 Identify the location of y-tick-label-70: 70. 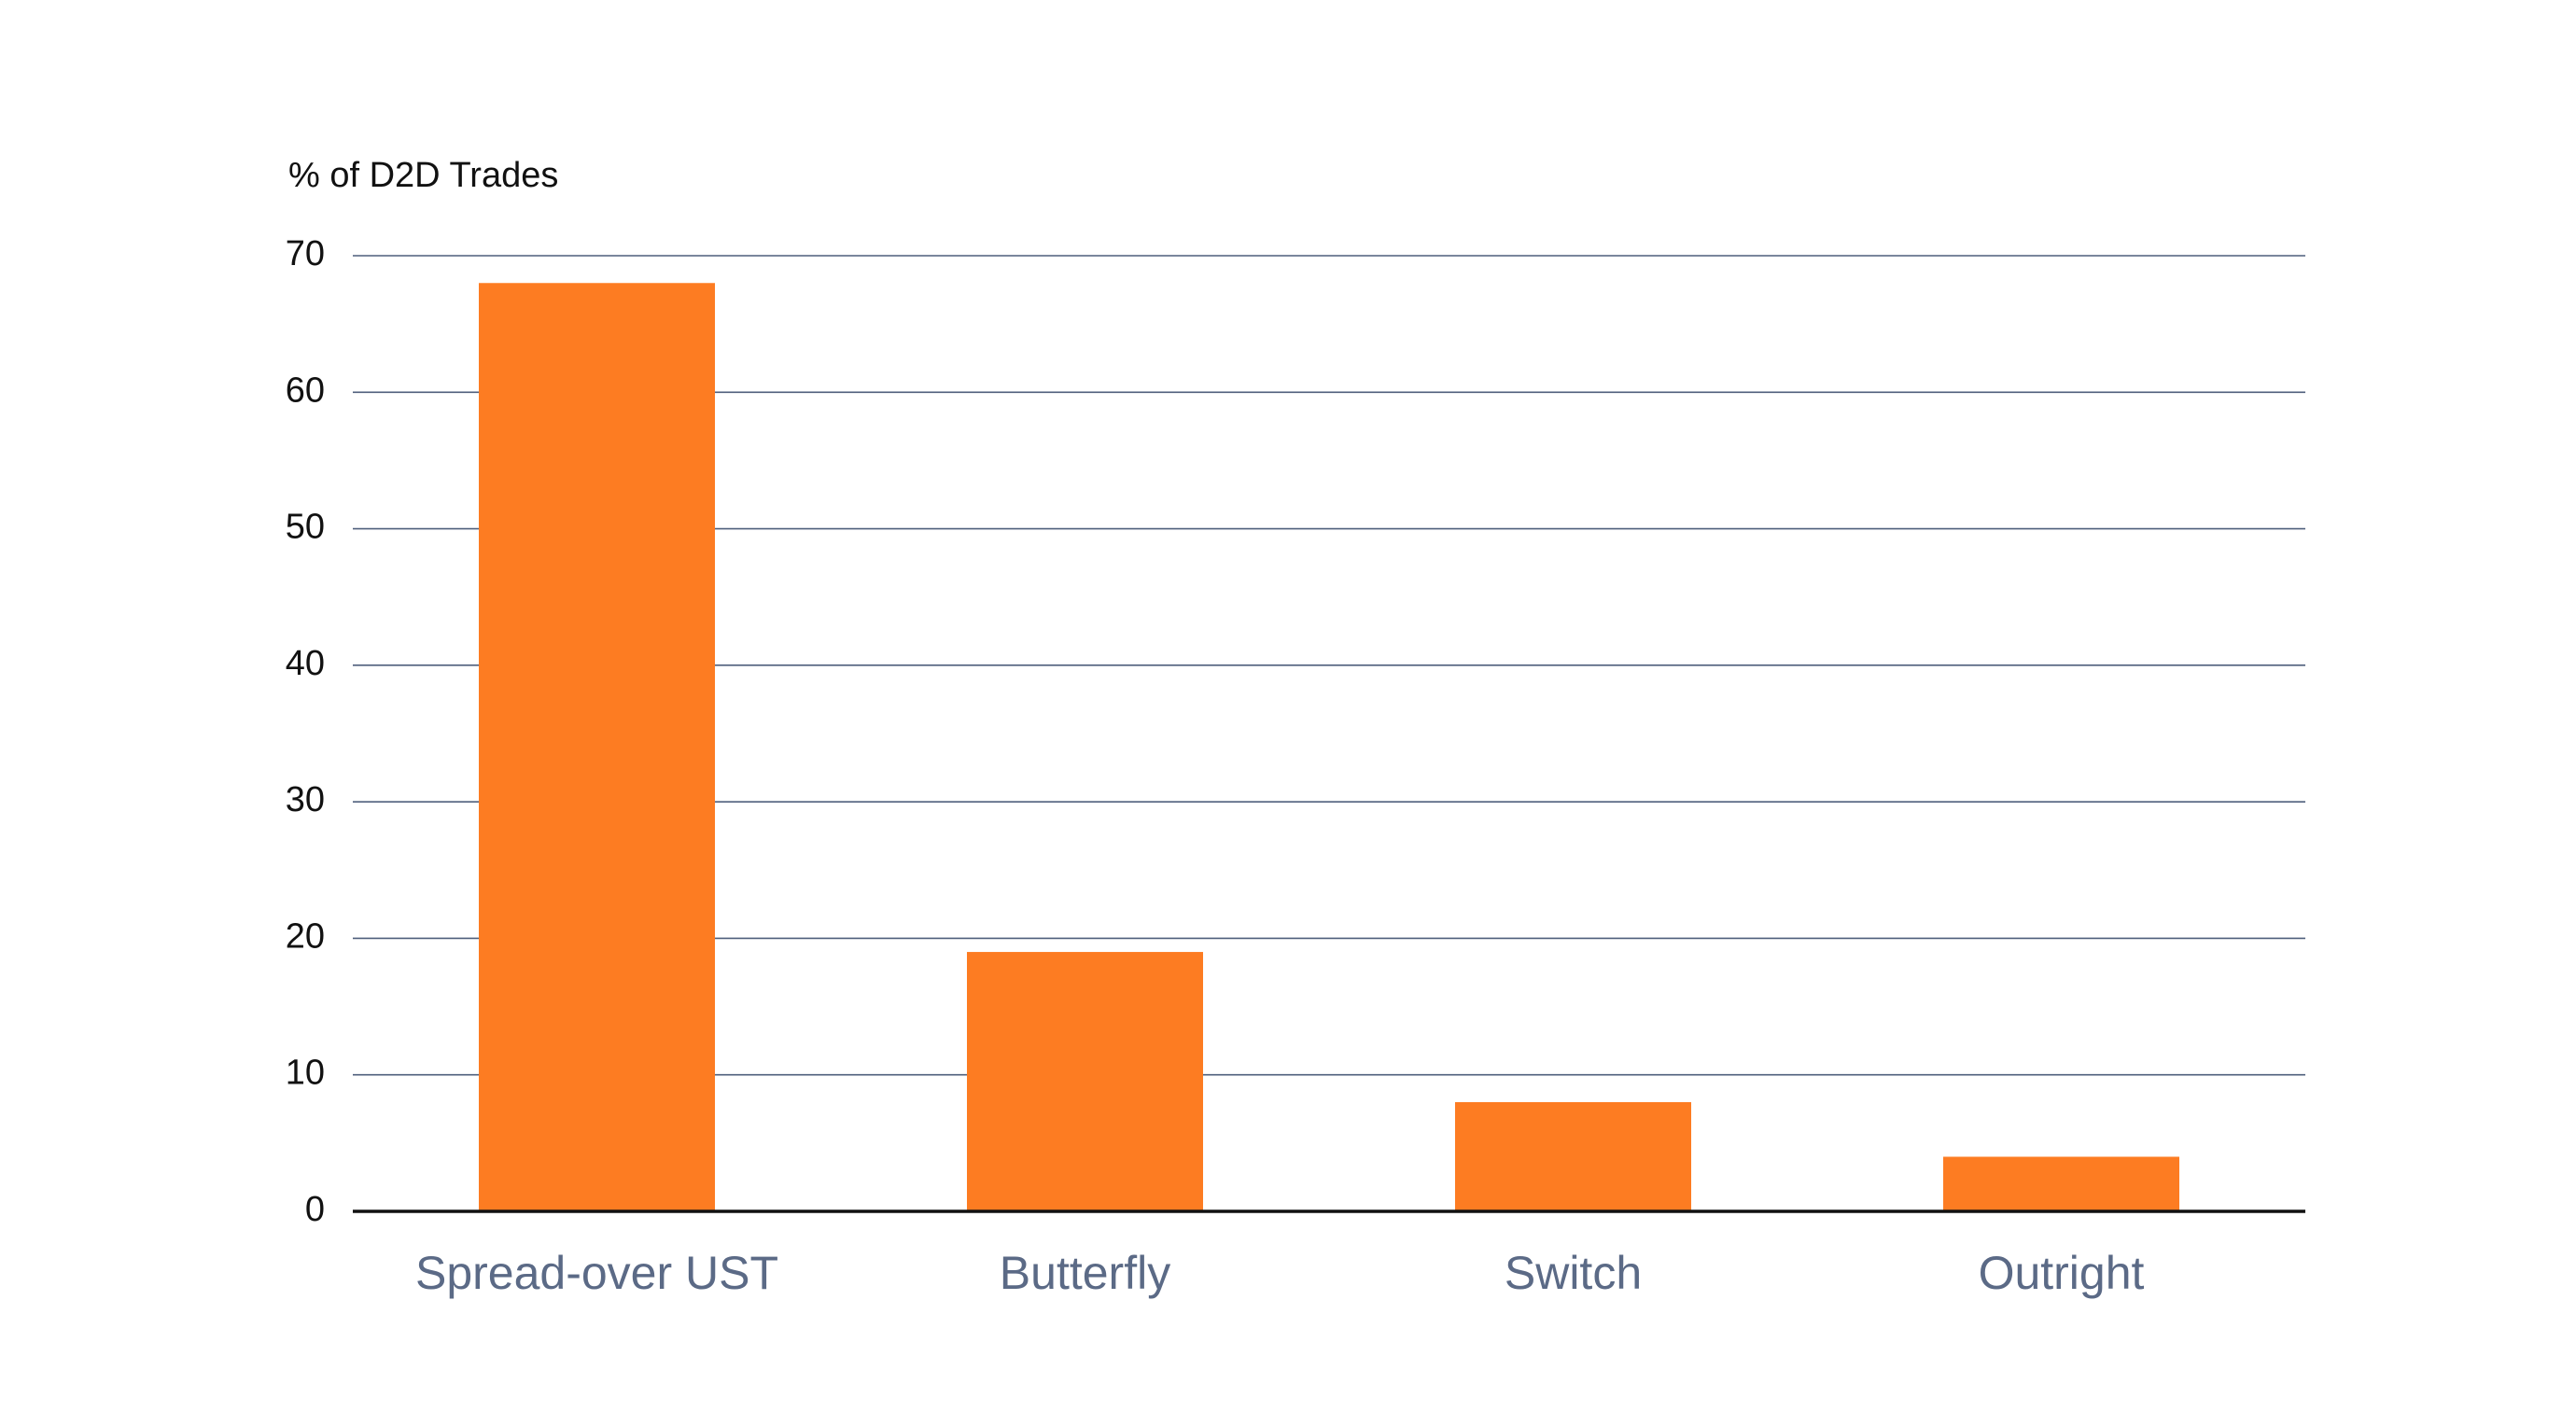
(305, 254).